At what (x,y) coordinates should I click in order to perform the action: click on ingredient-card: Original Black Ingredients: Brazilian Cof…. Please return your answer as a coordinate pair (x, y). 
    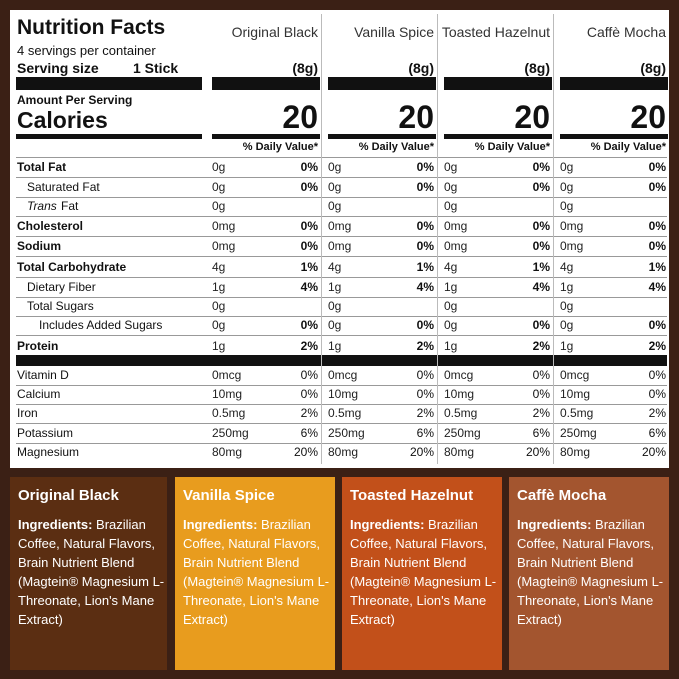
    Looking at the image, I should click on (88, 573).